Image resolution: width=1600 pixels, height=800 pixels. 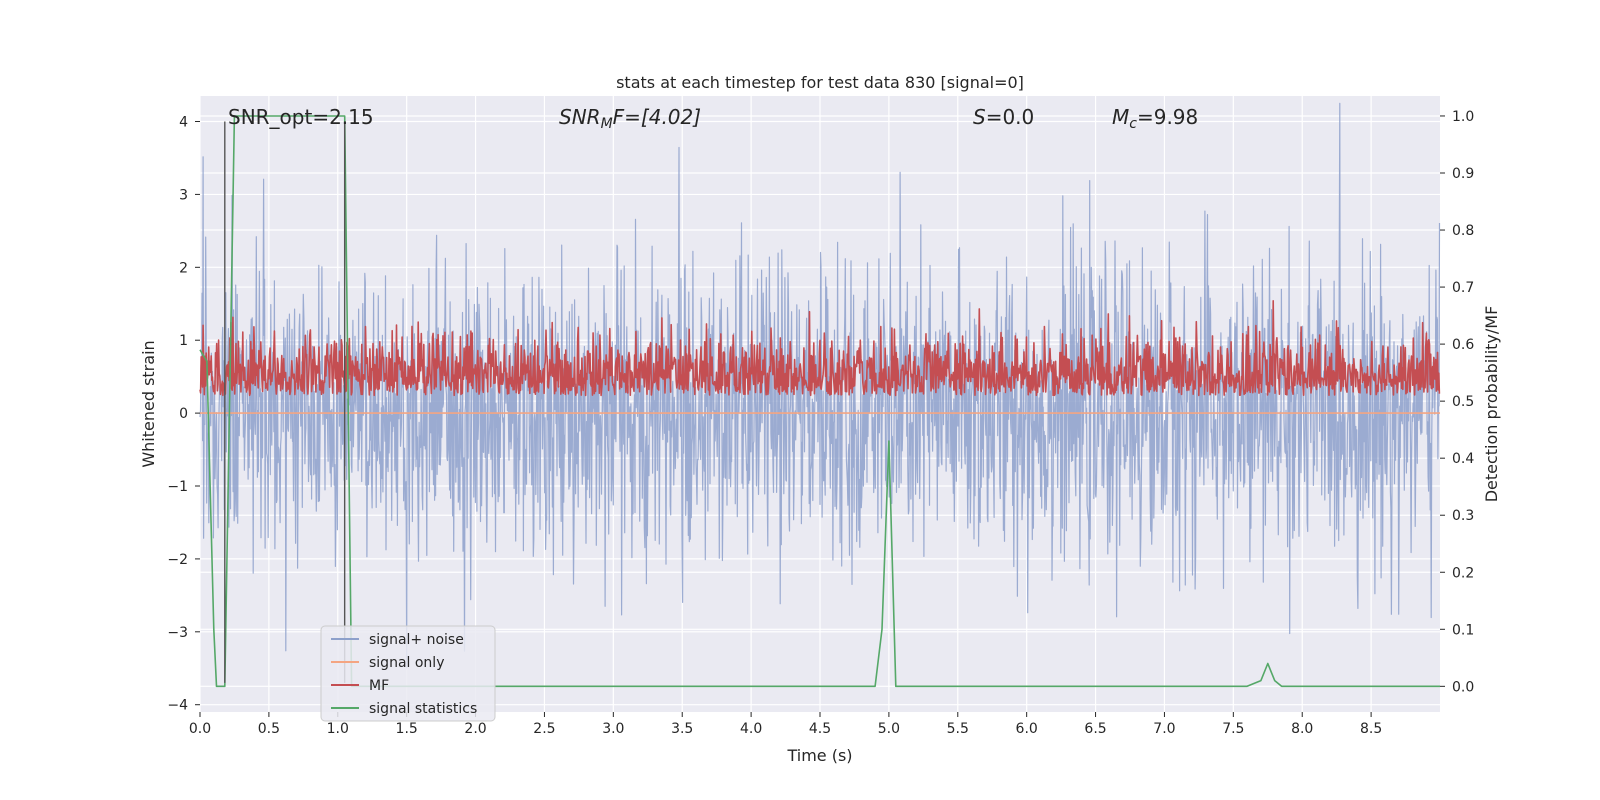 I want to click on vertical-markers, so click(x=285, y=402).